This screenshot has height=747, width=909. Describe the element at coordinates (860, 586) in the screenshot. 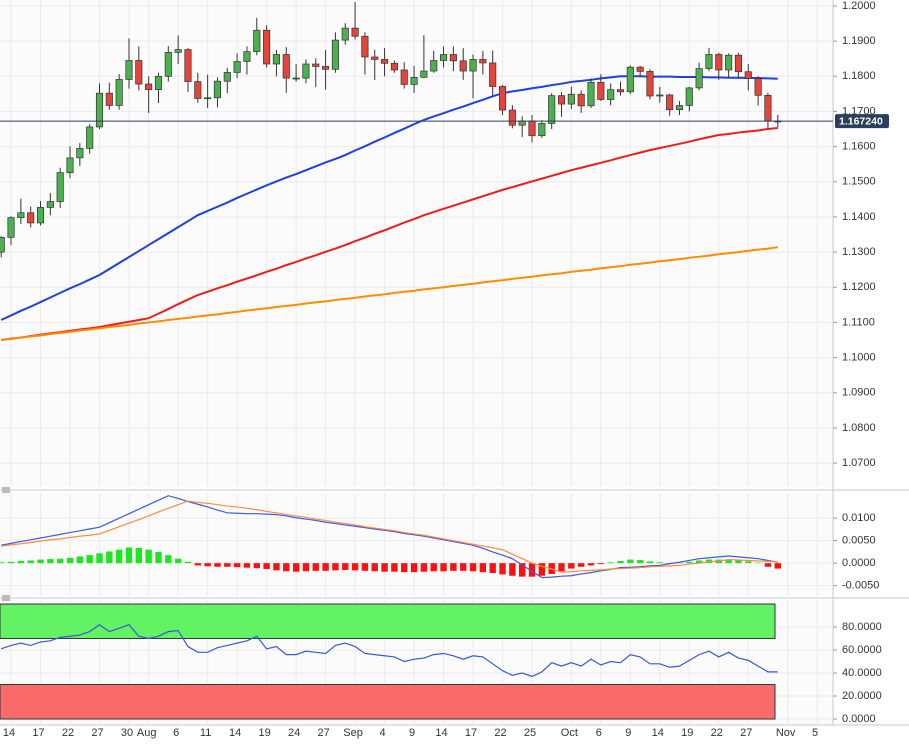

I see `y-tick-label: -0.0050` at that location.